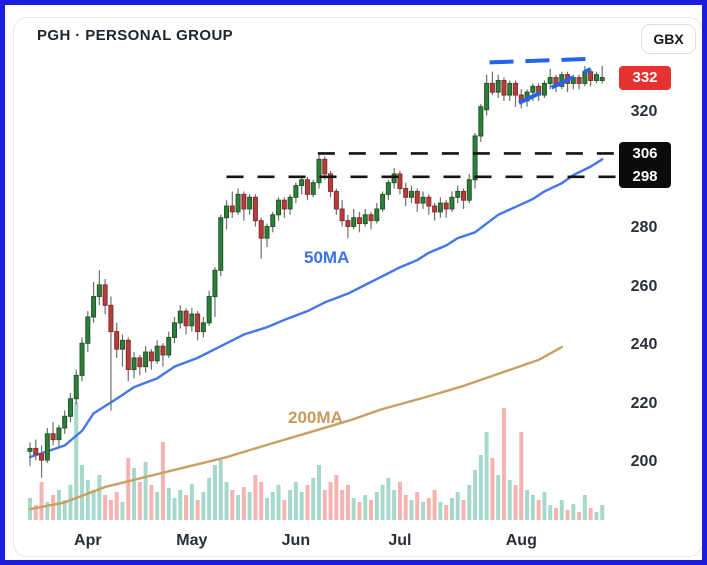 This screenshot has height=565, width=707. I want to click on flag-resistance-line, so click(539, 60).